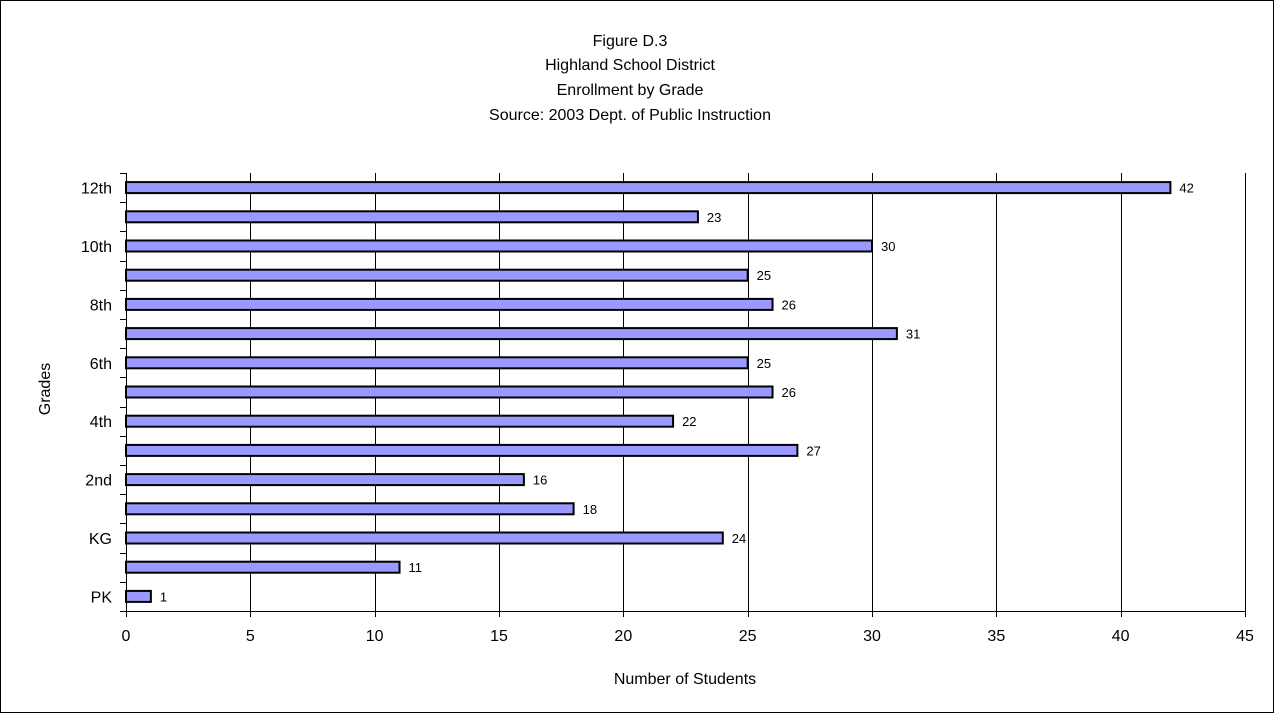 The height and width of the screenshot is (718, 1274). I want to click on y-tick-label: 8th, so click(101, 305).